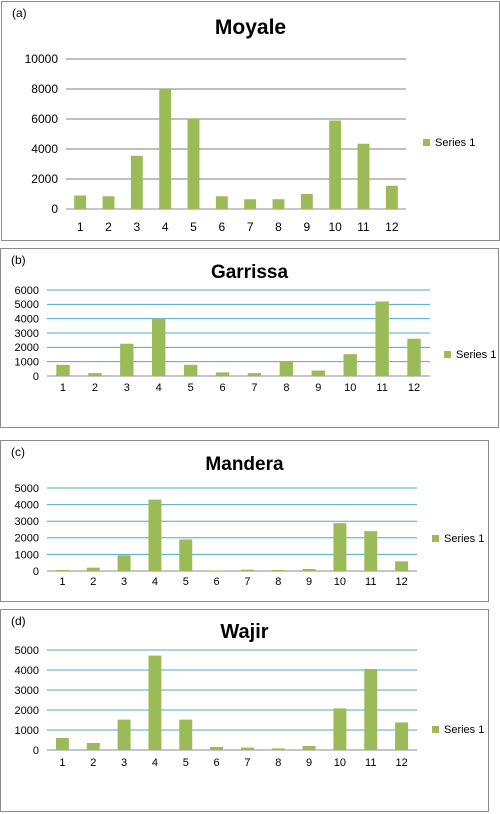 The image size is (500, 814). Describe the element at coordinates (44, 89) in the screenshot. I see `y-tick-label: 8000` at that location.